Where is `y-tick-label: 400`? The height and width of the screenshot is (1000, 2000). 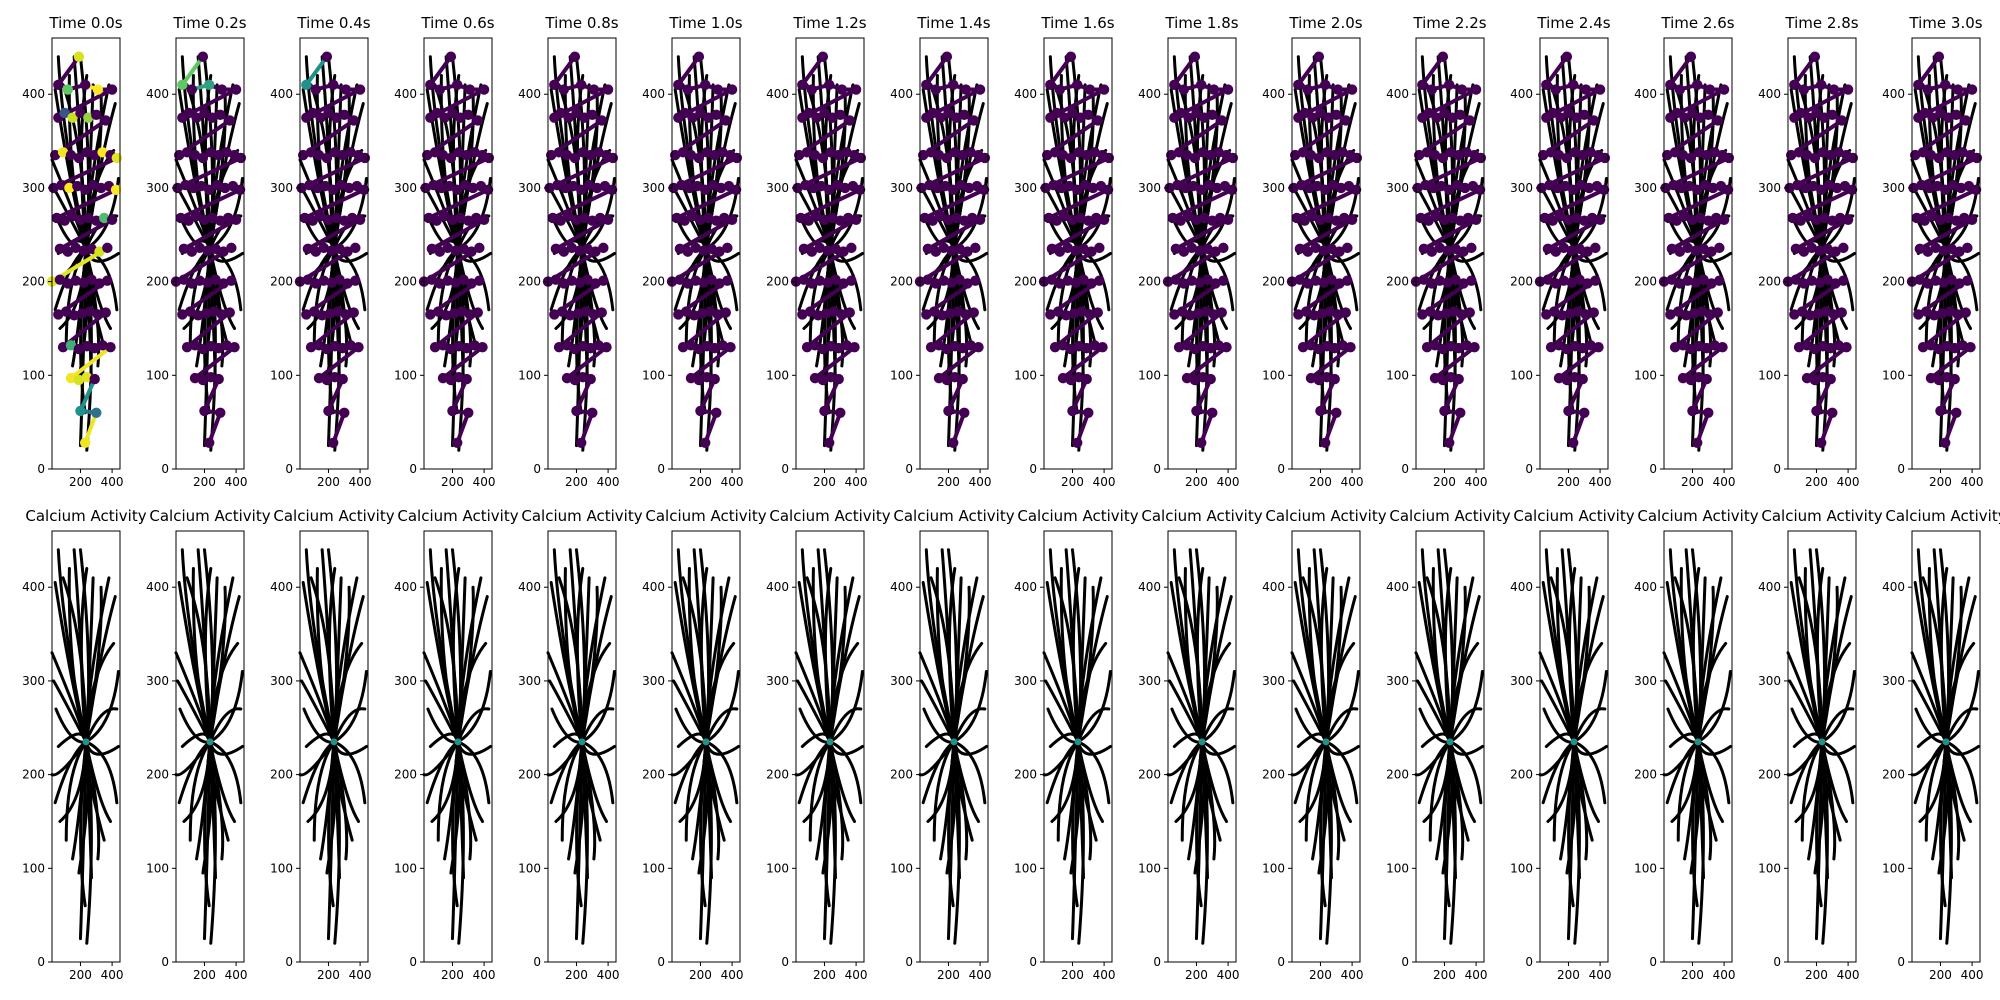 y-tick-label: 400 is located at coordinates (281, 94).